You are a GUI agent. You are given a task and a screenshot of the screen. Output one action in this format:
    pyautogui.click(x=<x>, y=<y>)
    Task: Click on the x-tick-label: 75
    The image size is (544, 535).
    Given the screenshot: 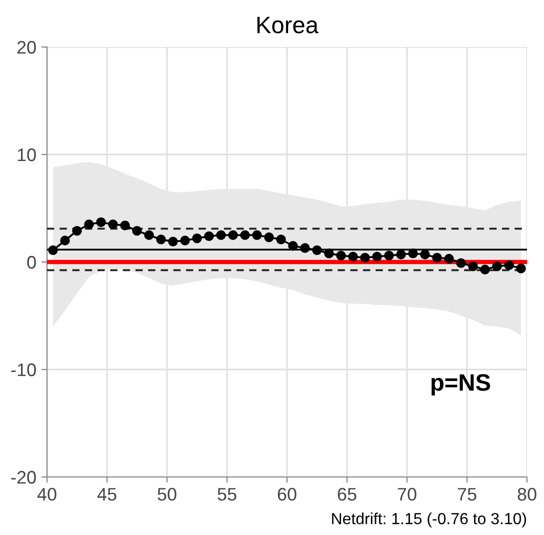 What is the action you would take?
    pyautogui.click(x=467, y=494)
    